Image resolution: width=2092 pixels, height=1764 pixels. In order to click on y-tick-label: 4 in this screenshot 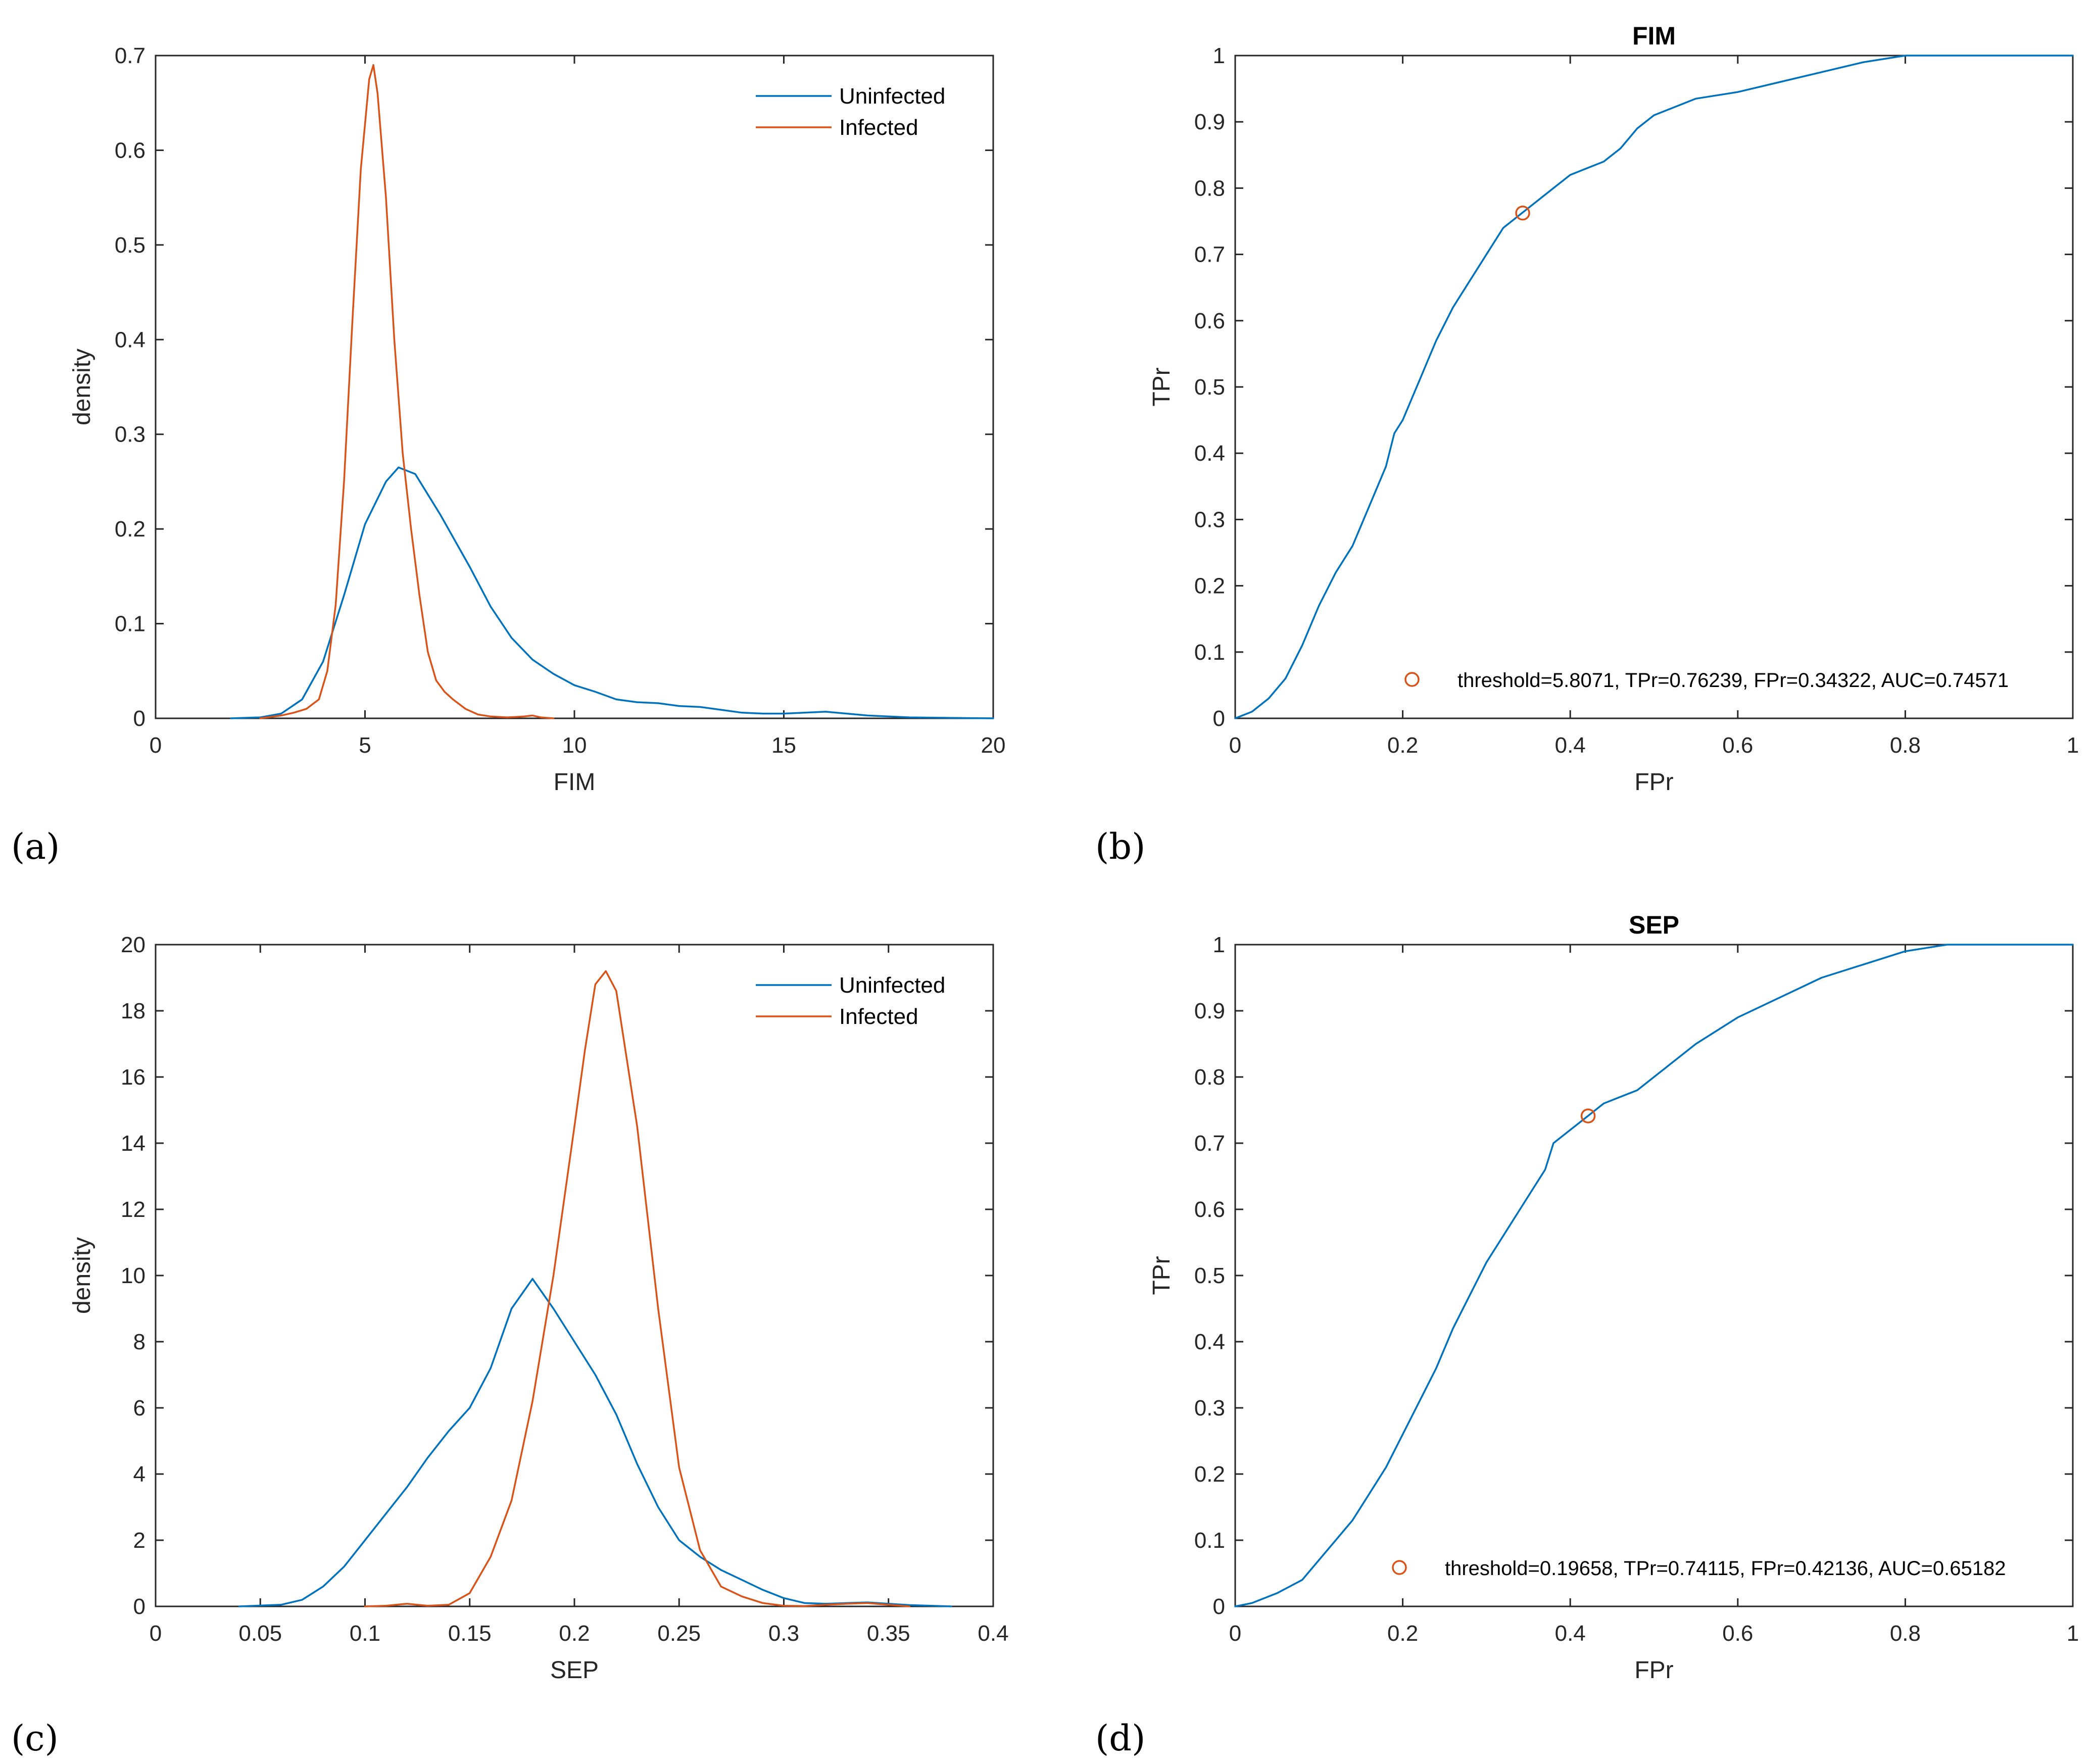, I will do `click(139, 1474)`.